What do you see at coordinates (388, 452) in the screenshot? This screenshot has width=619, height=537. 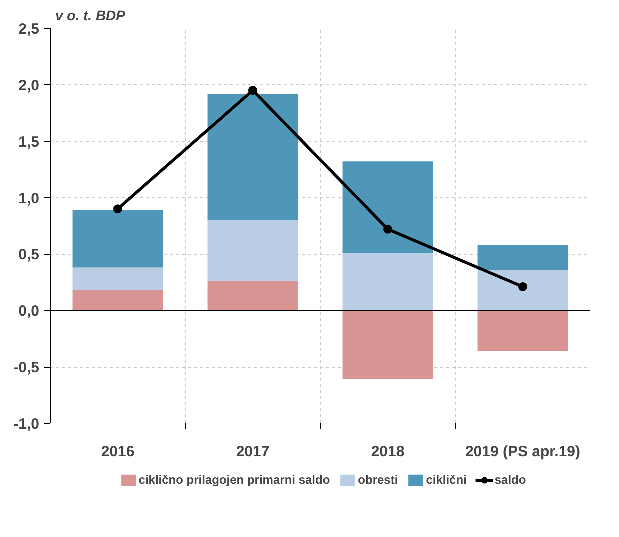 I see `x-tick-label: 2018` at bounding box center [388, 452].